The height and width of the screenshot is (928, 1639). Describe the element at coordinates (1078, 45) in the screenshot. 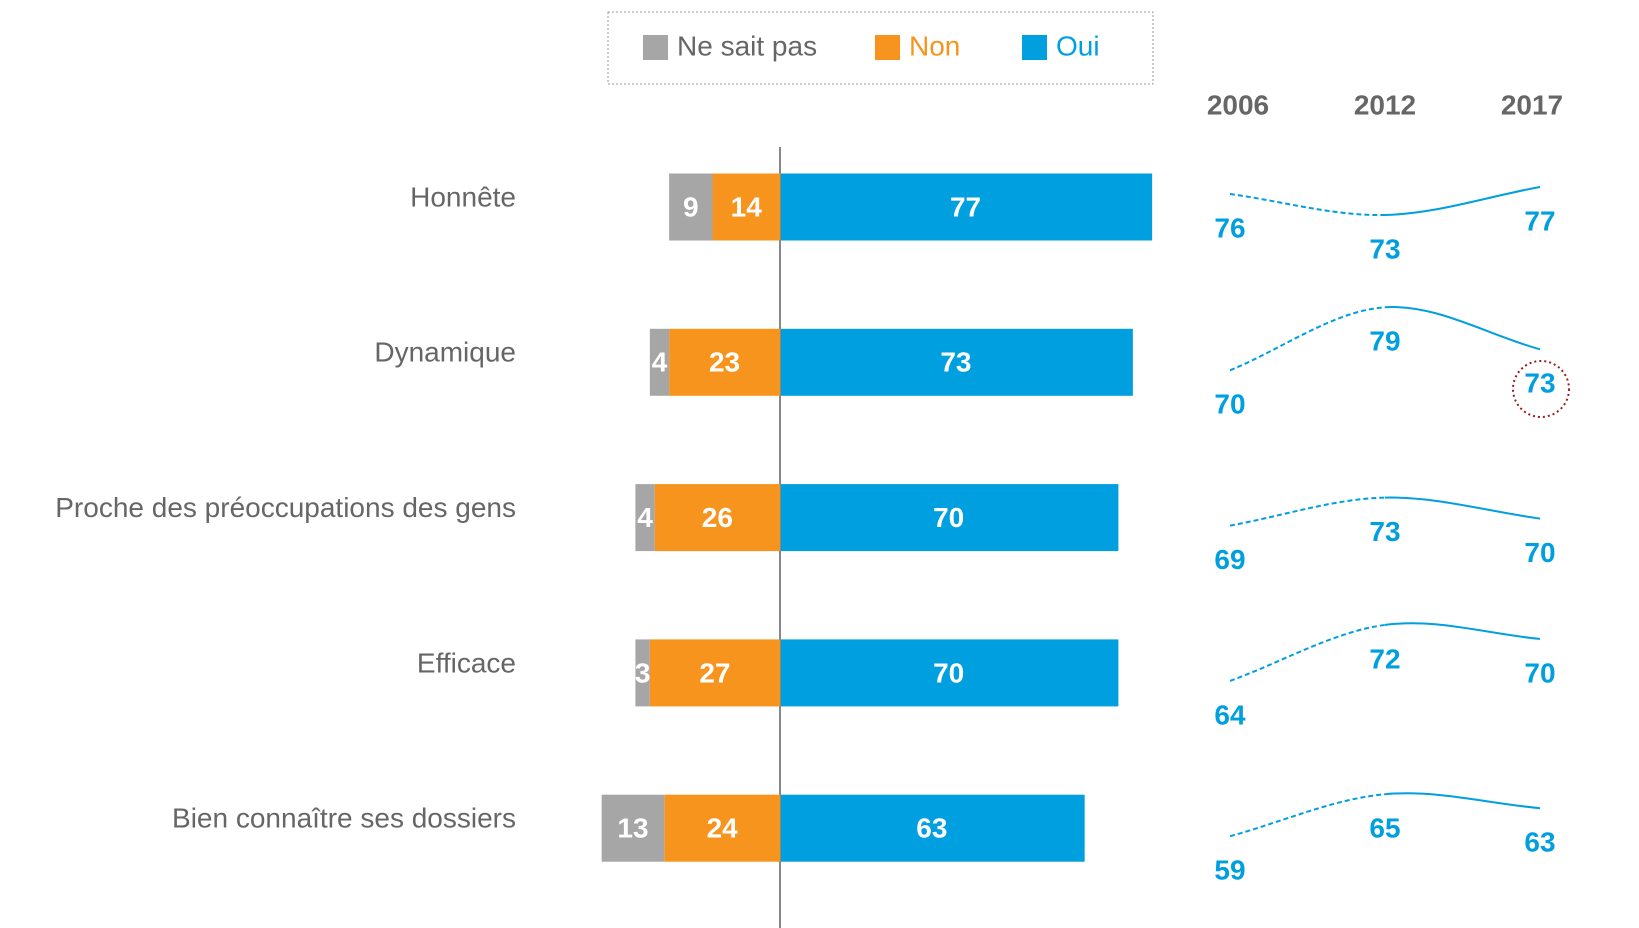

I see `legend-label: Oui` at that location.